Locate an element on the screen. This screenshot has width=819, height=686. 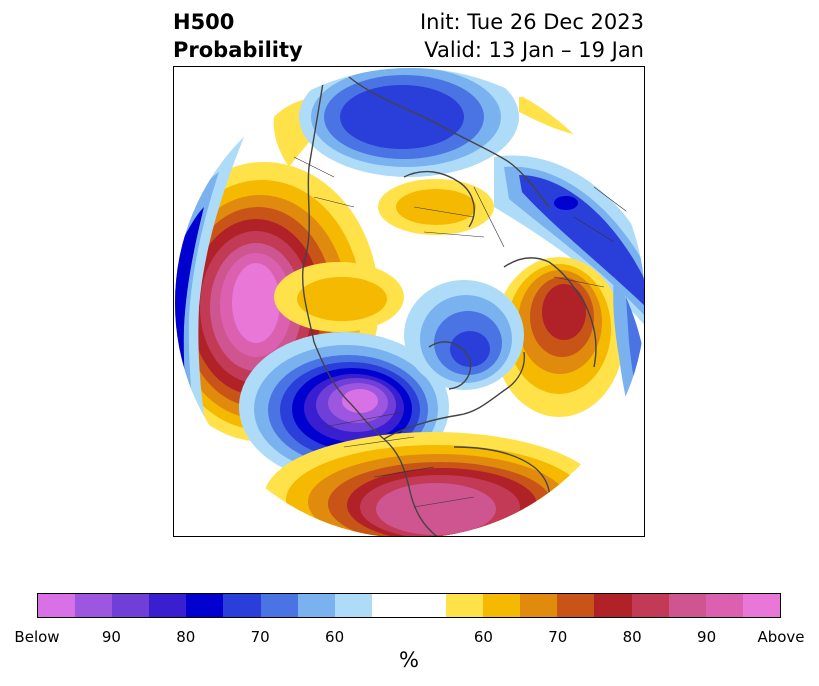
colorbar-unit: % is located at coordinates (409, 660).